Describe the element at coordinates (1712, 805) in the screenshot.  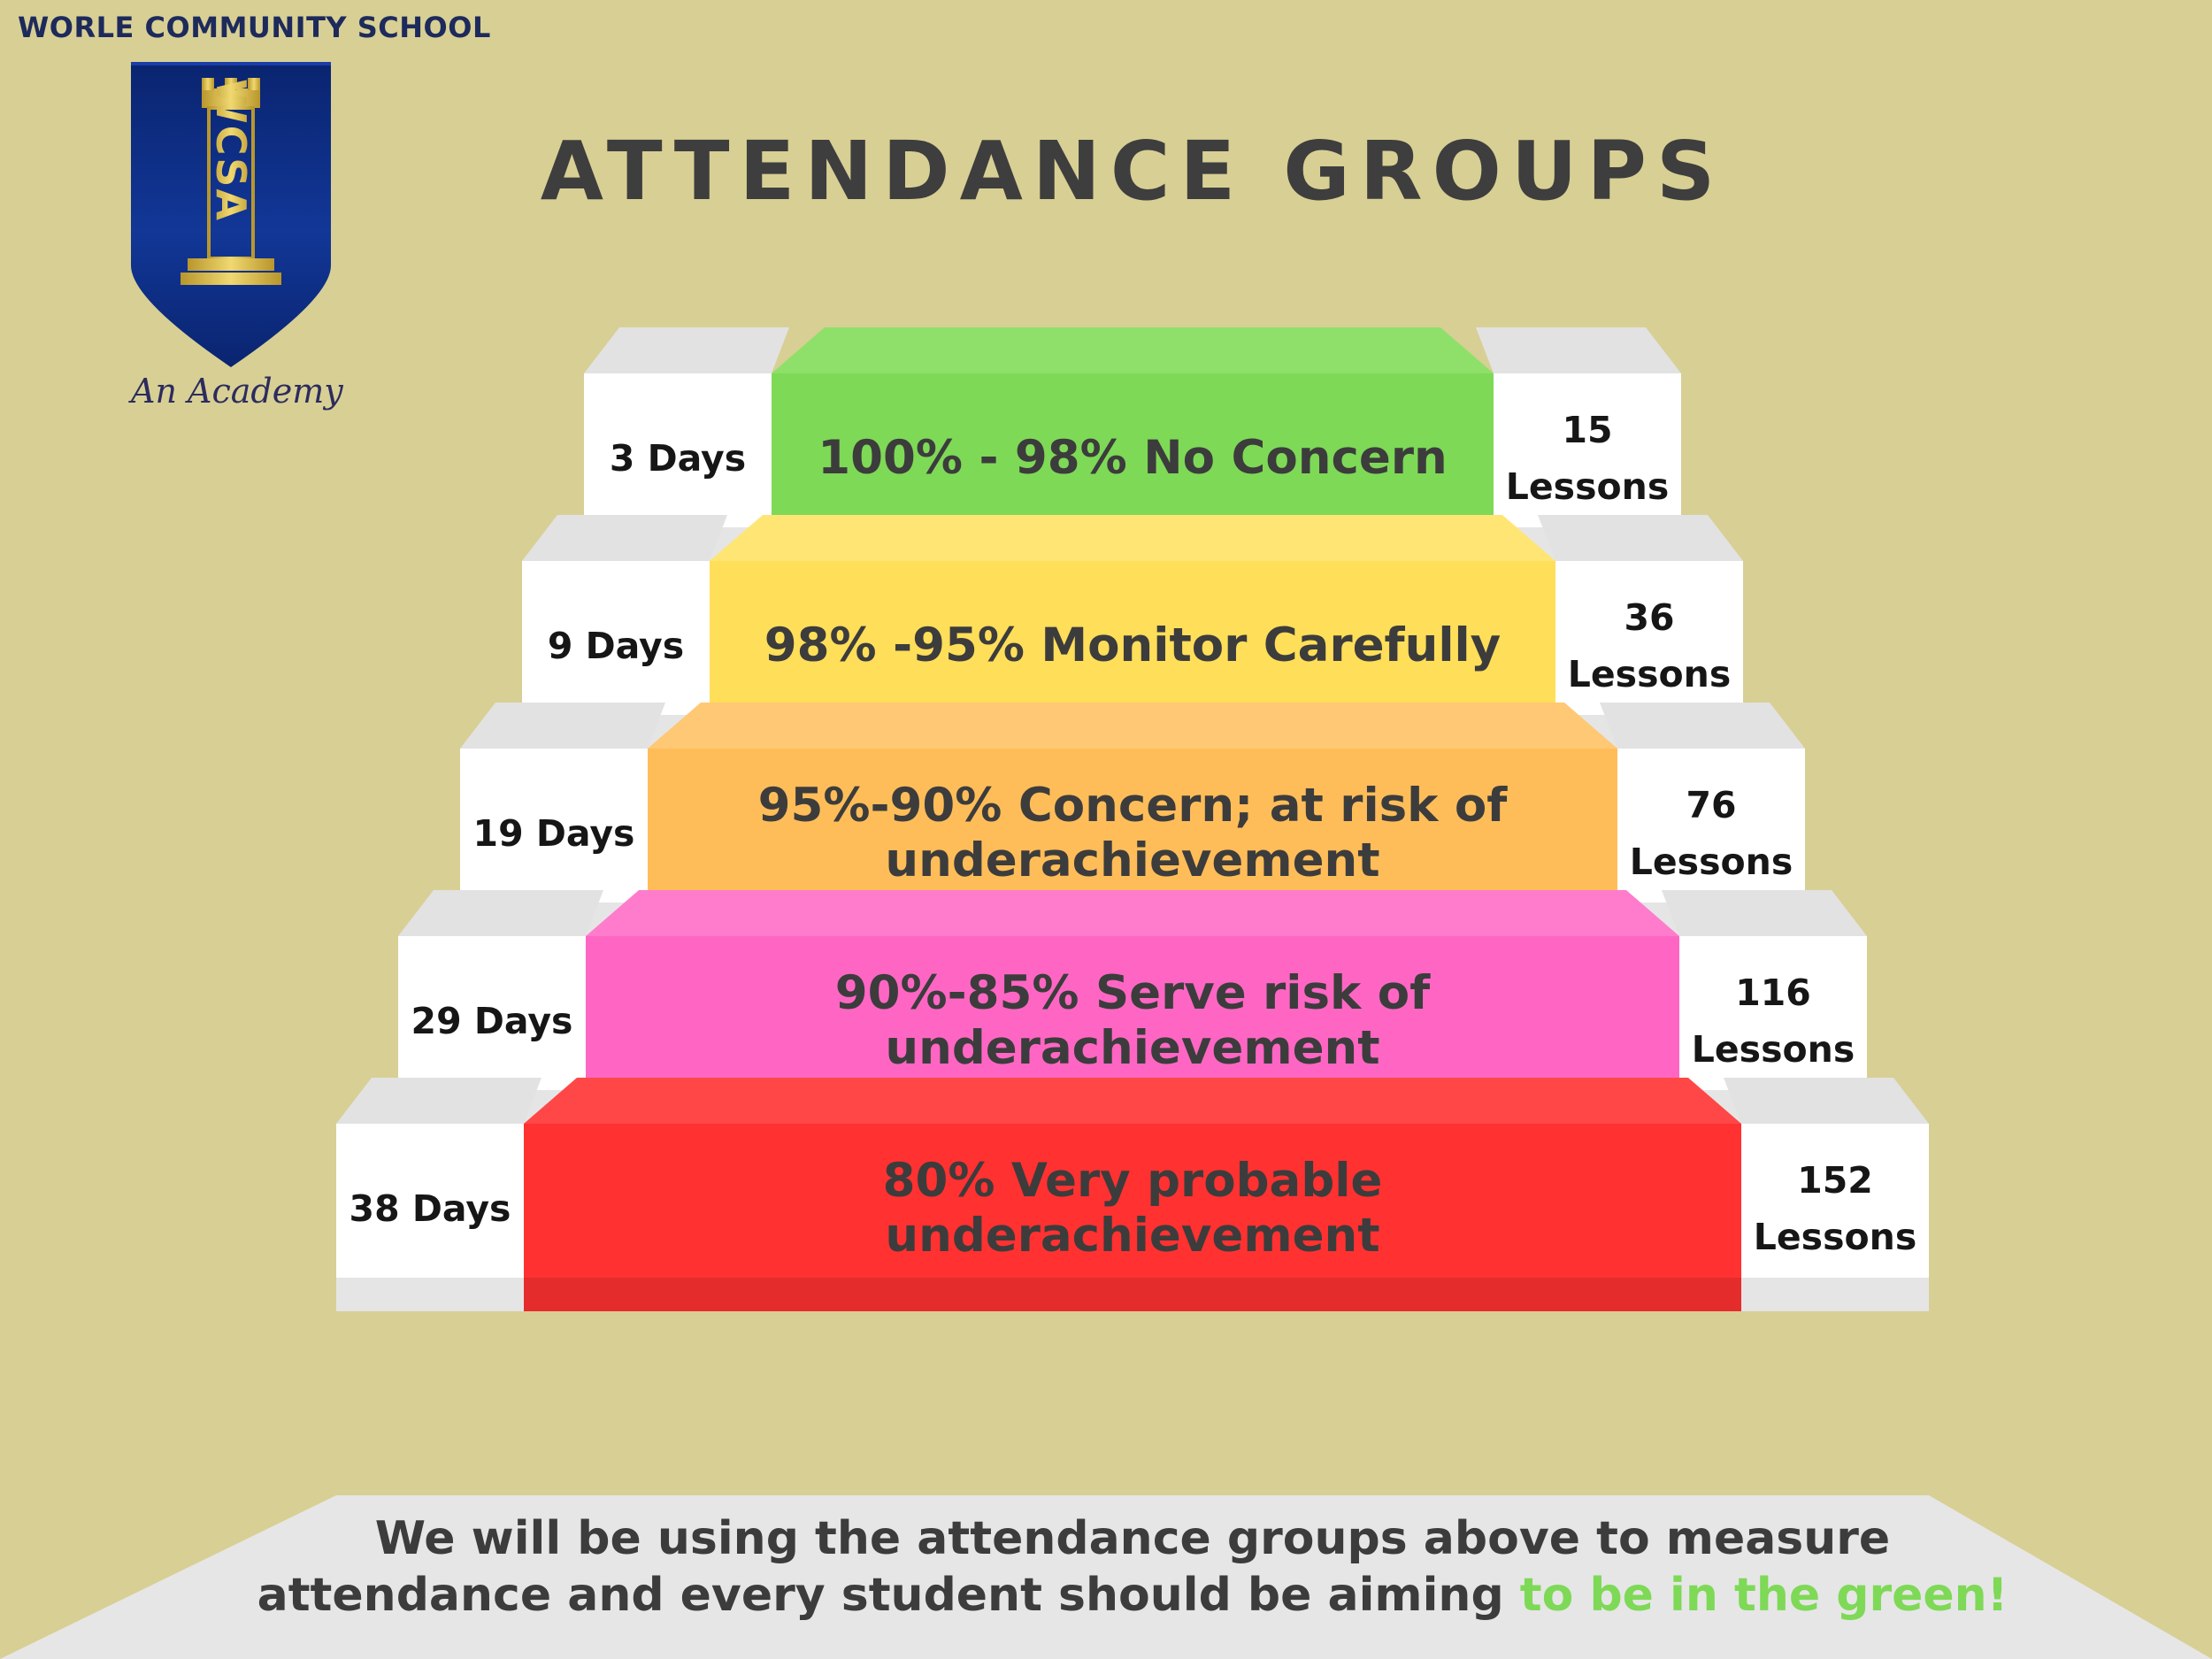
I see `lessons-number: 76` at that location.